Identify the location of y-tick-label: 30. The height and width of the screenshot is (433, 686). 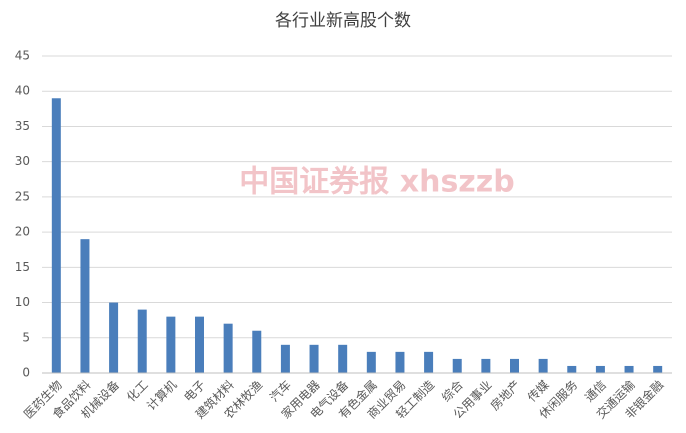
(22, 161).